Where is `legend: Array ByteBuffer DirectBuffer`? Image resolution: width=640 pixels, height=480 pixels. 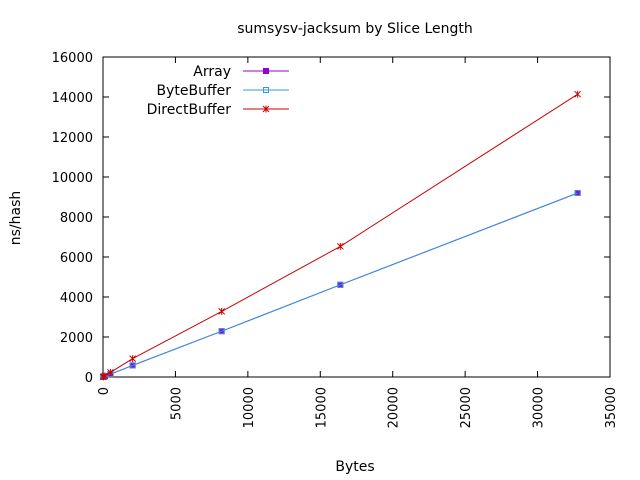 legend: Array ByteBuffer DirectBuffer is located at coordinates (218, 91).